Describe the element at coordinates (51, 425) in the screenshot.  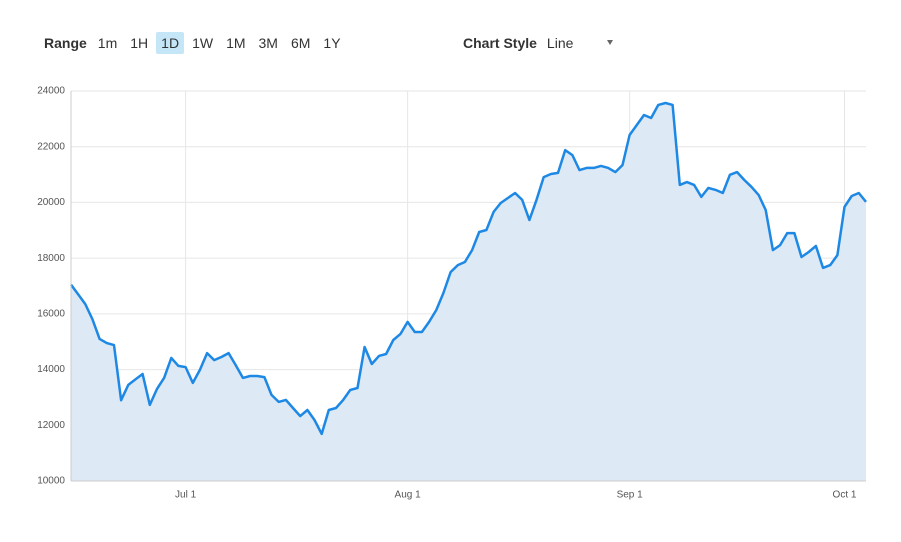
I see `y-tick-label: 12000` at that location.